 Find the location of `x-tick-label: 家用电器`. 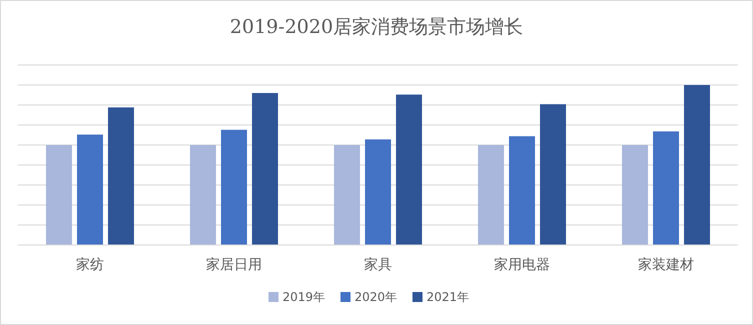

x-tick-label: 家用电器 is located at coordinates (522, 265).